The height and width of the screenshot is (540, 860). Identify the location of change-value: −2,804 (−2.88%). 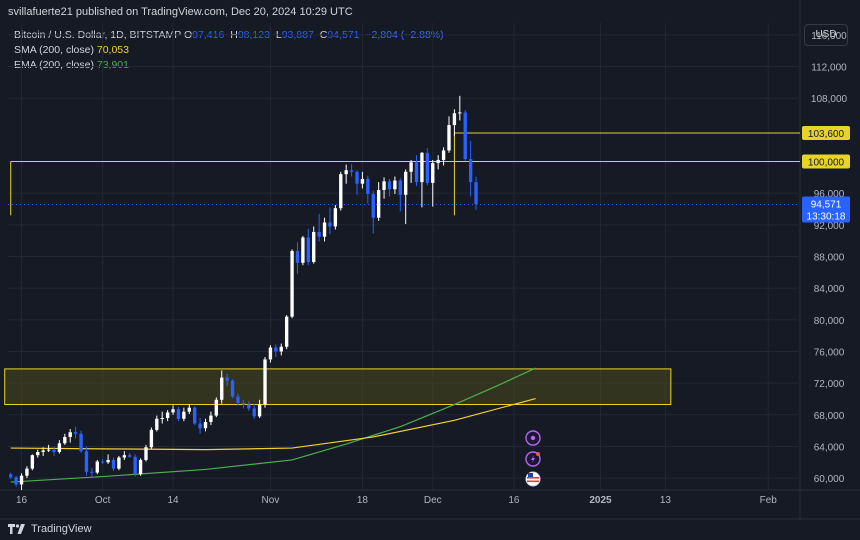
(404, 35).